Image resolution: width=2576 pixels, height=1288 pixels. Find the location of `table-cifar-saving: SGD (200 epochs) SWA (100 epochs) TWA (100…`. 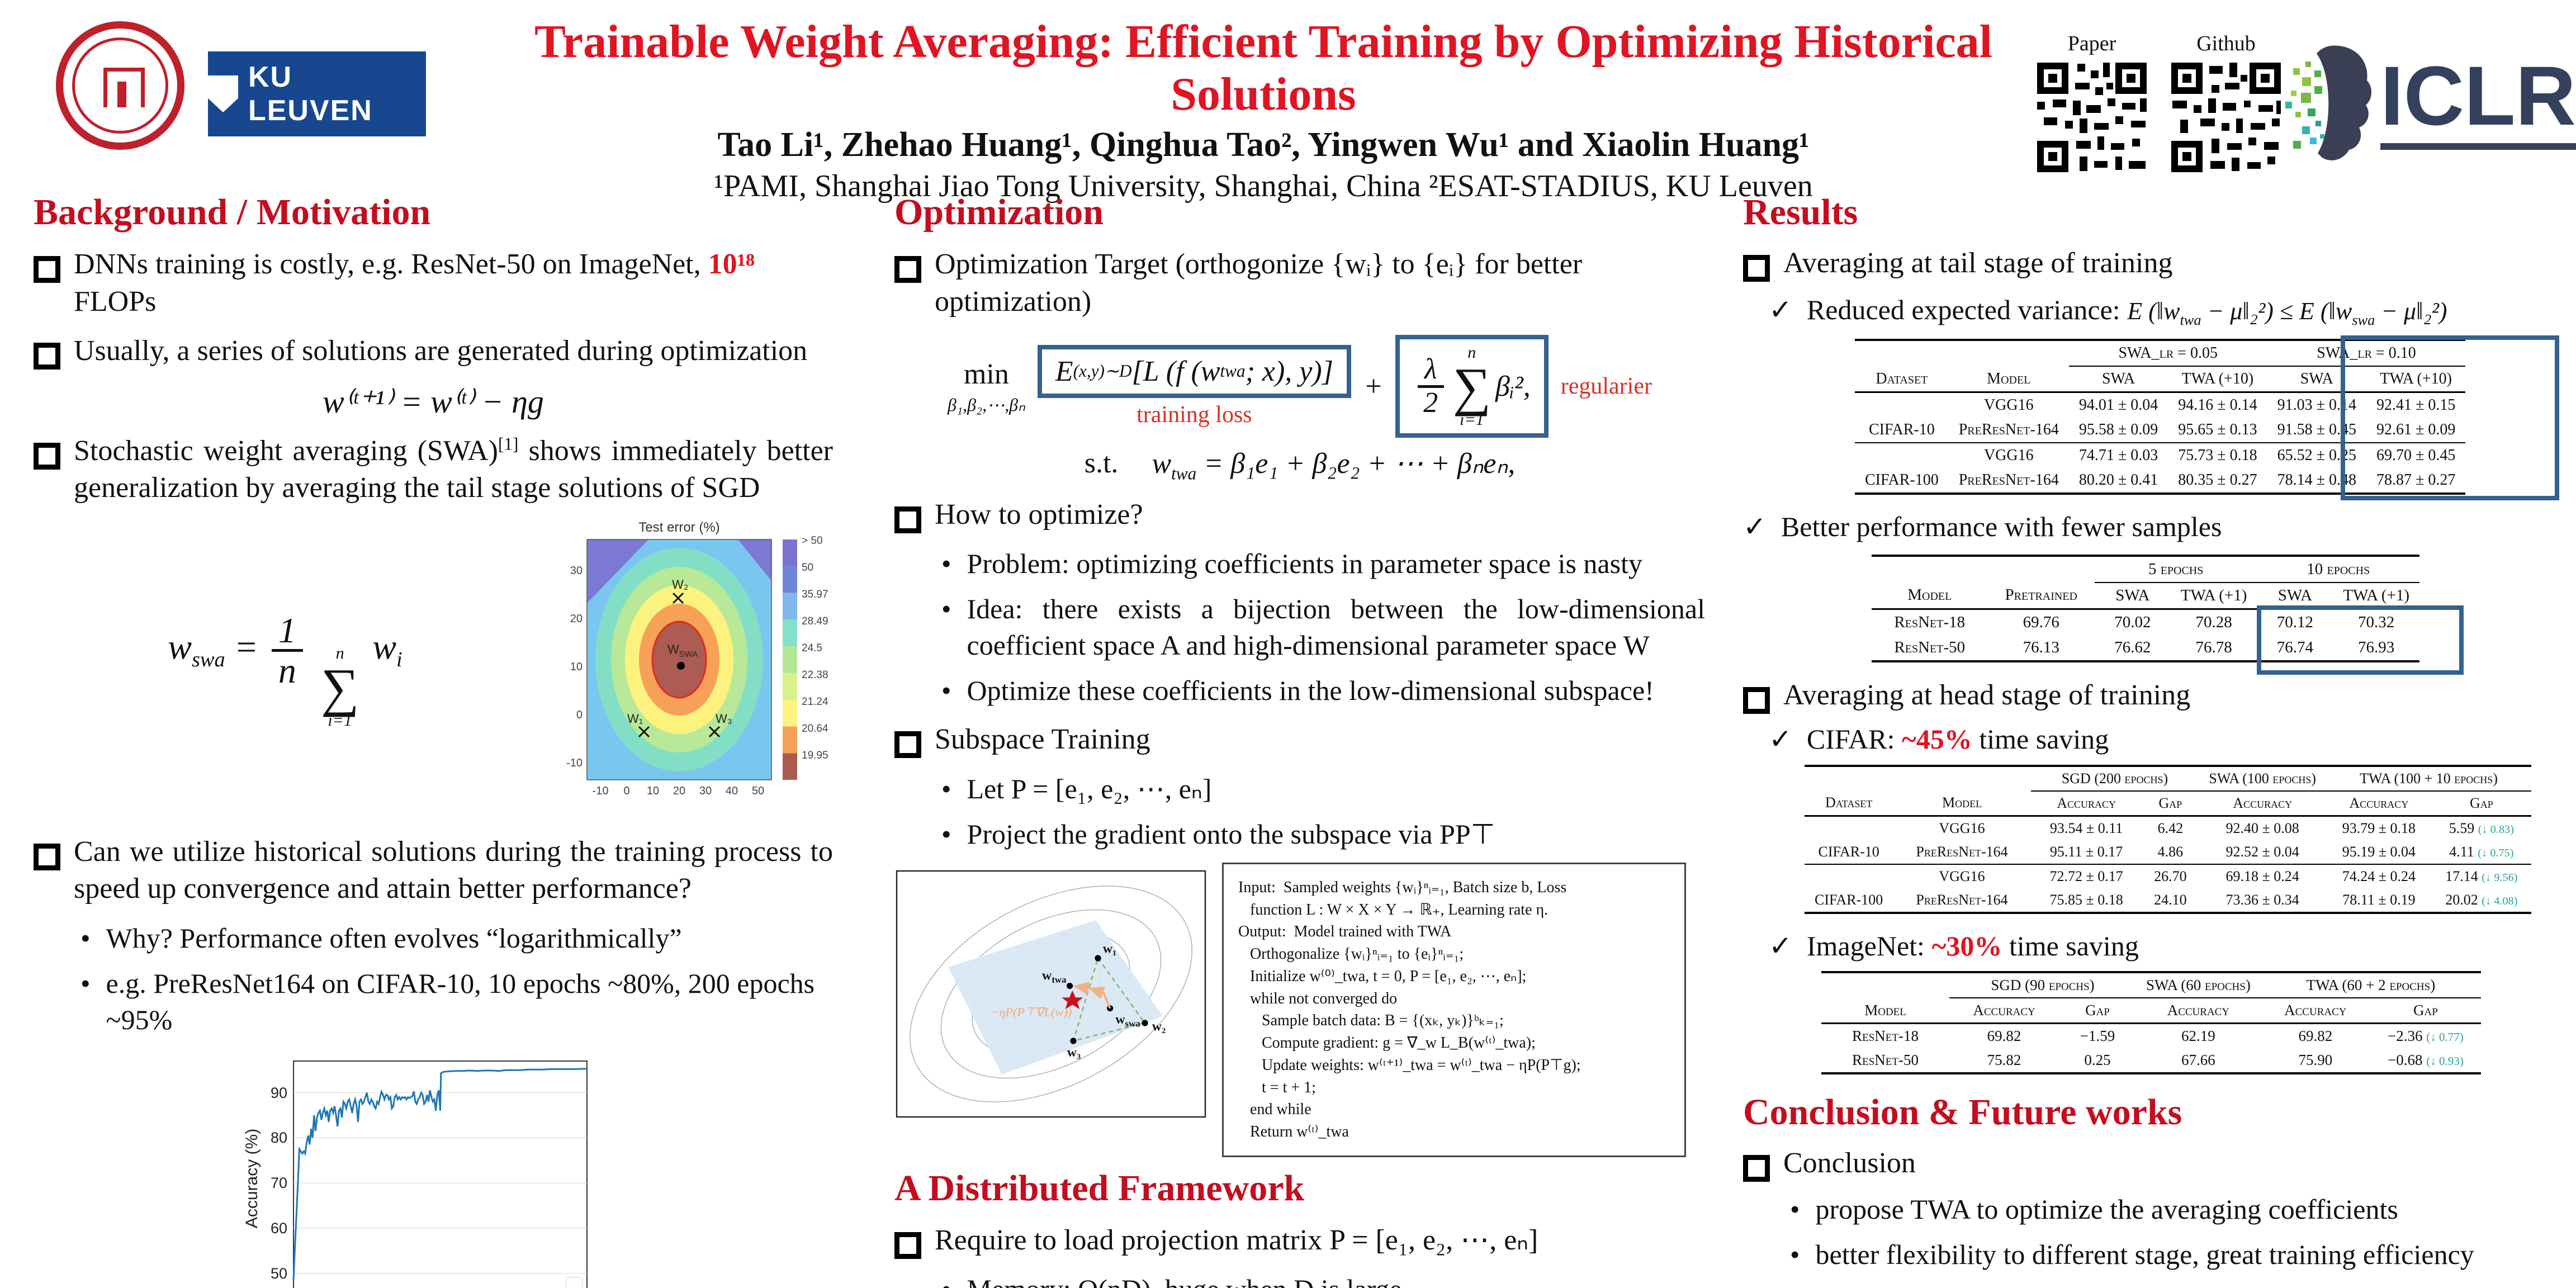

table-cifar-saving: SGD (200 epochs) SWA (100 epochs) TWA (100… is located at coordinates (2179, 839).